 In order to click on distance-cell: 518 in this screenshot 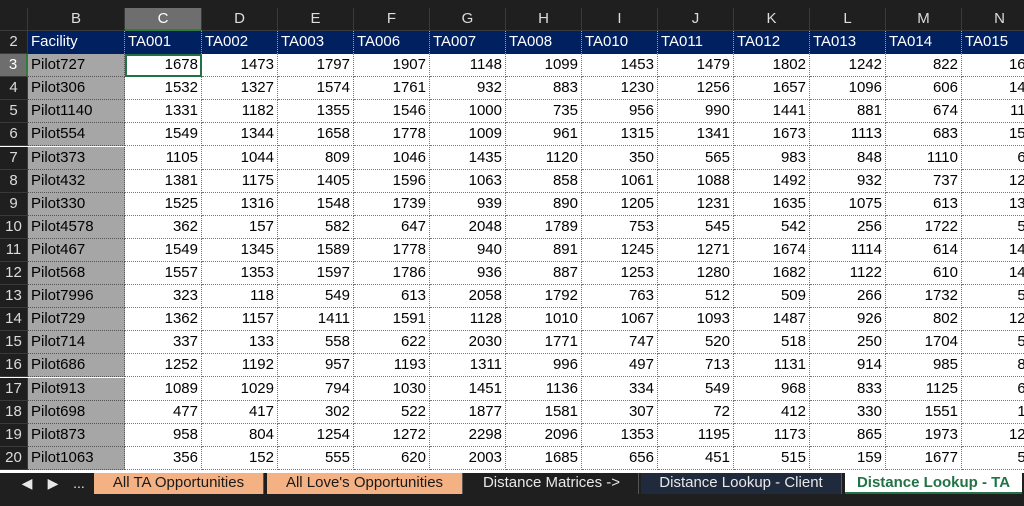, I will do `click(772, 342)`.